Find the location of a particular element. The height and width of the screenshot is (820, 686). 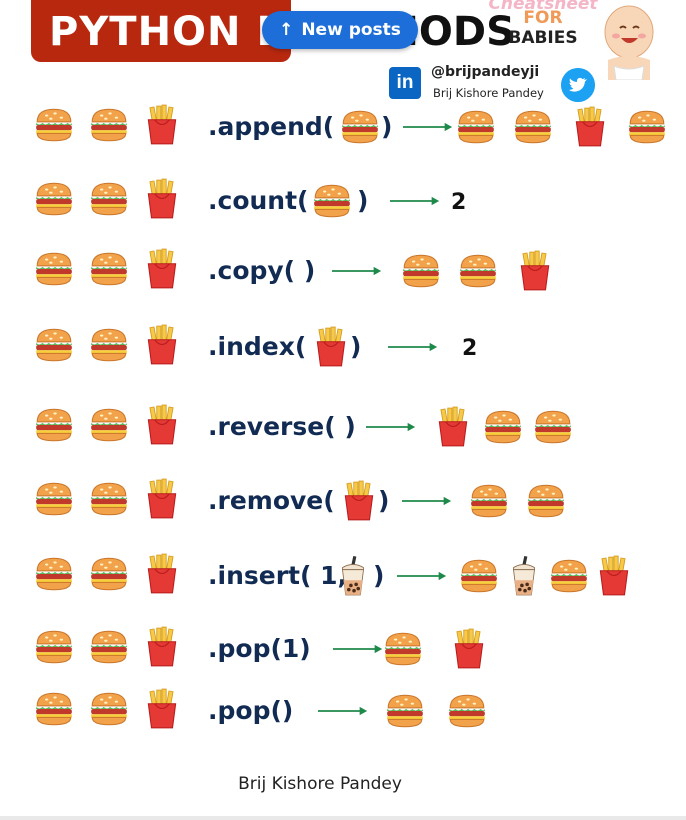

method-name: .index( is located at coordinates (257, 346).